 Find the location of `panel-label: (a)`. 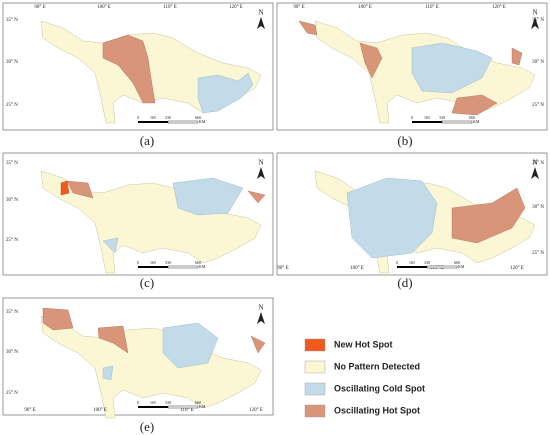

panel-label: (a) is located at coordinates (147, 140).